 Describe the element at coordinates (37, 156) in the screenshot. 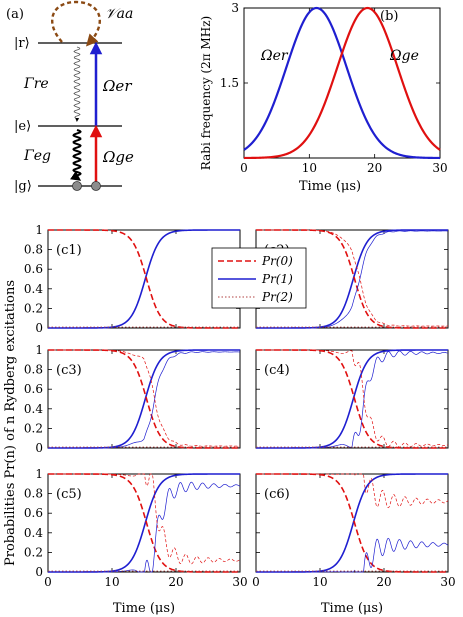

I see `decay-eg-label: Γeg` at that location.